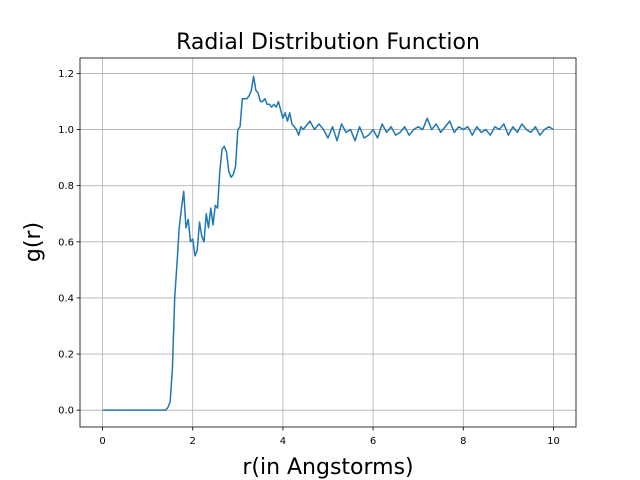 This screenshot has width=640, height=480. Describe the element at coordinates (553, 441) in the screenshot. I see `x-tick-label: 10` at that location.